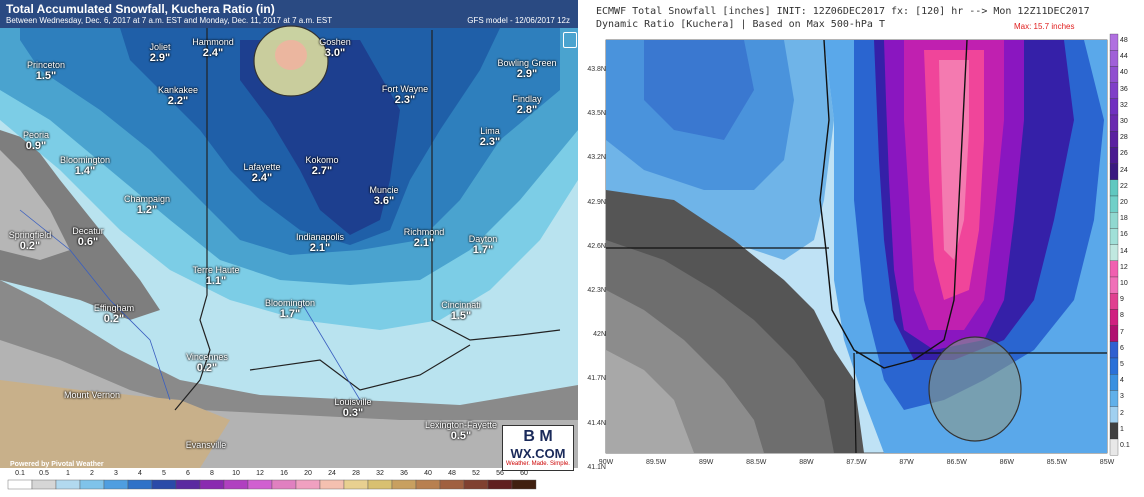 Image resolution: width=1144 pixels, height=497 pixels. What do you see at coordinates (596, 379) in the screenshot?
I see `lat-label: 41.7N` at bounding box center [596, 379].